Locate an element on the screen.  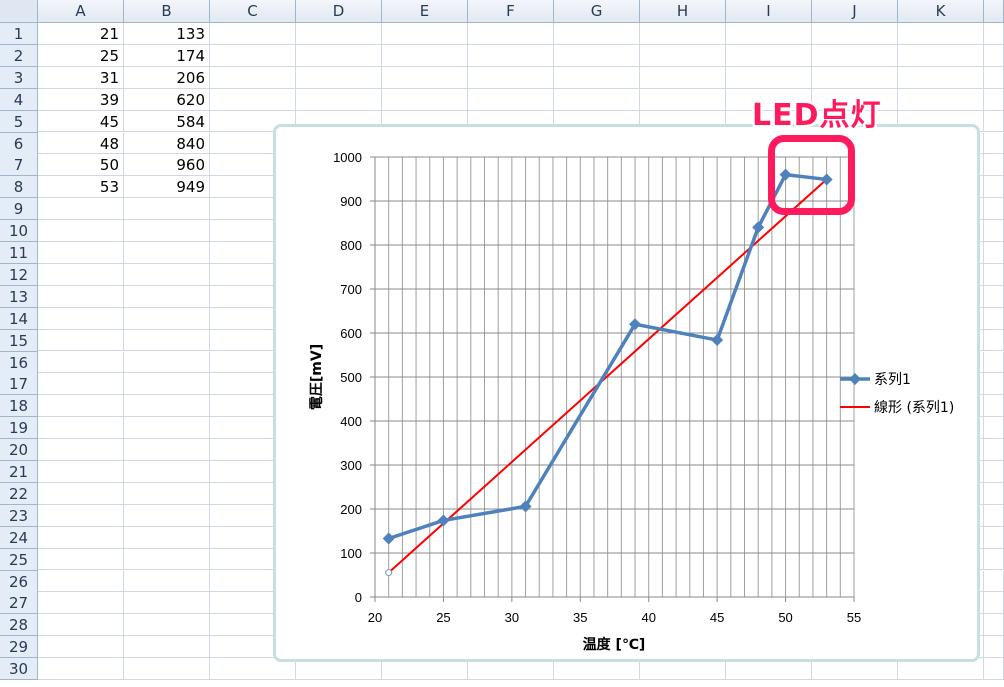
column-header-B: B is located at coordinates (167, 11).